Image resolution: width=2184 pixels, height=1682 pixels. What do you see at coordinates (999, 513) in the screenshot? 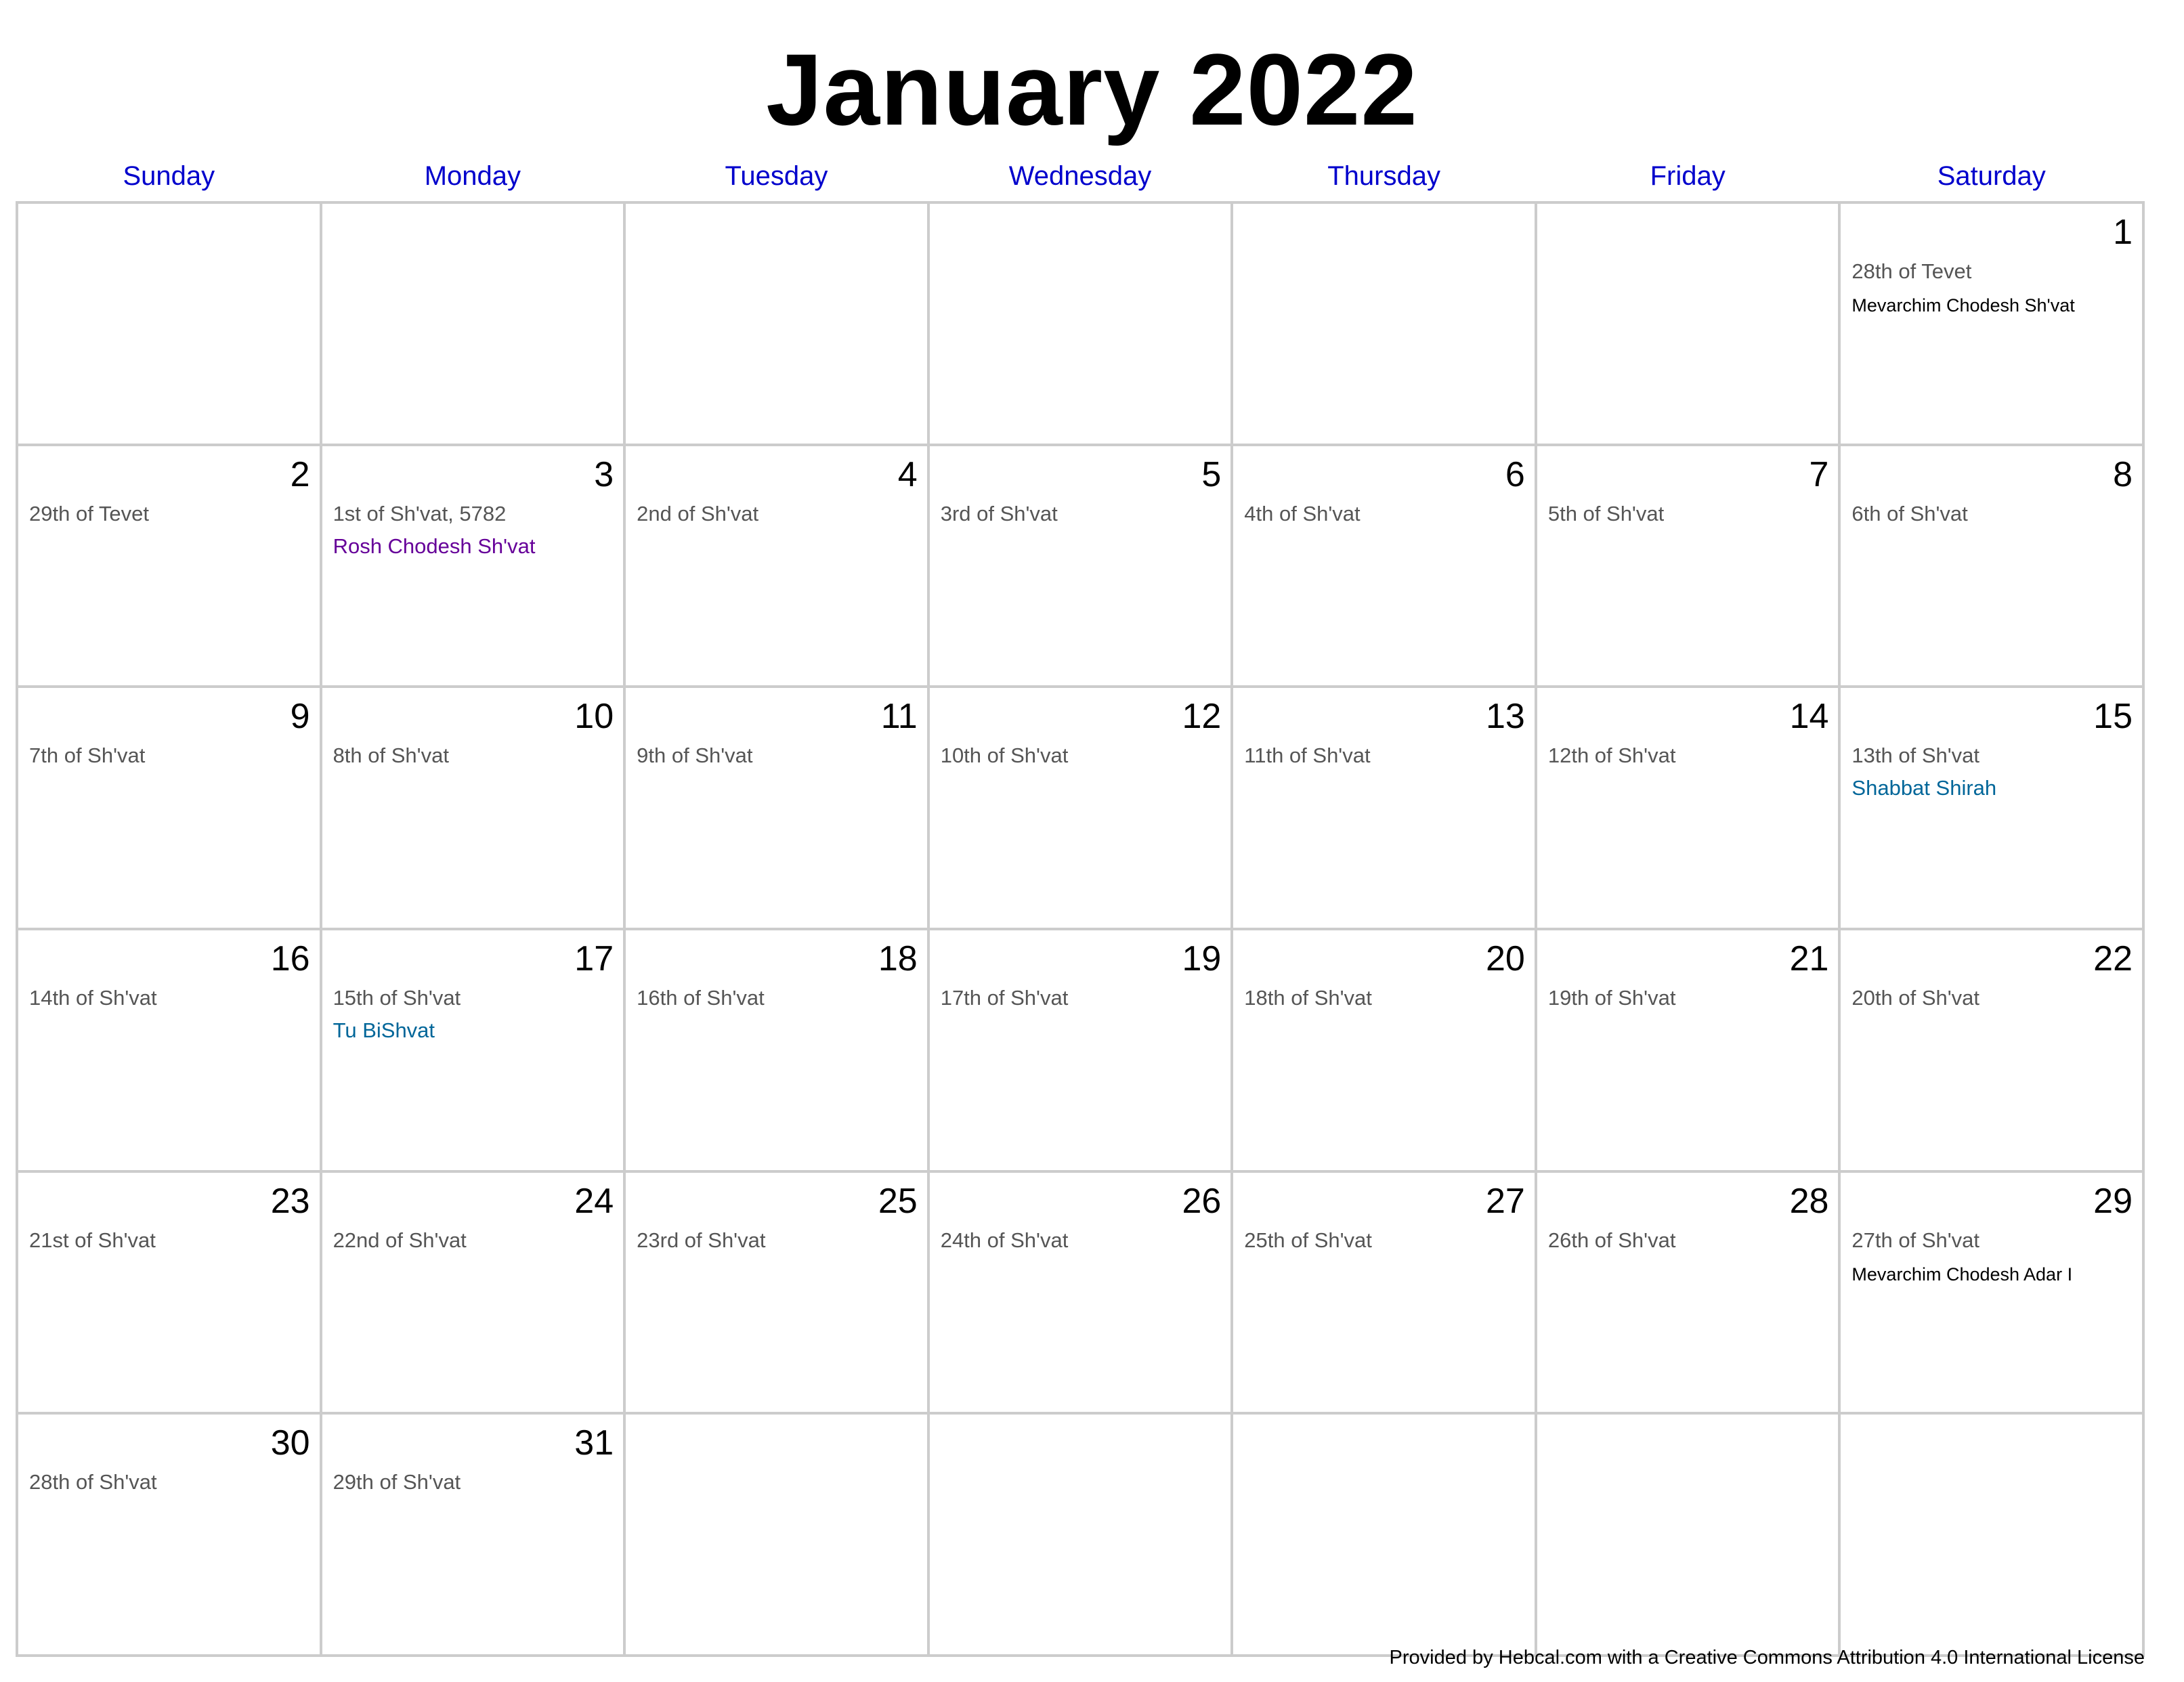
I see `hebrew-date: 3rd of Sh'vat` at bounding box center [999, 513].